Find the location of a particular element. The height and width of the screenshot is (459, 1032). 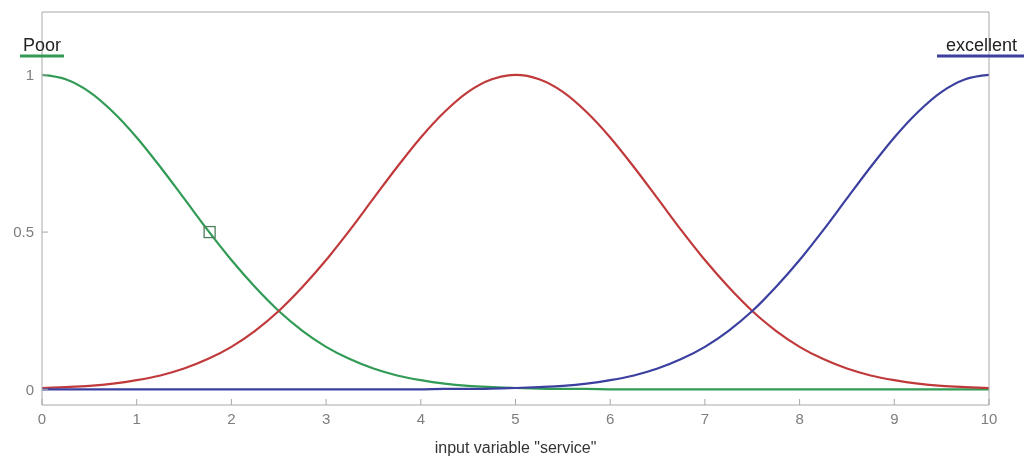

x-axis-title: input variable "service" is located at coordinates (515, 447).